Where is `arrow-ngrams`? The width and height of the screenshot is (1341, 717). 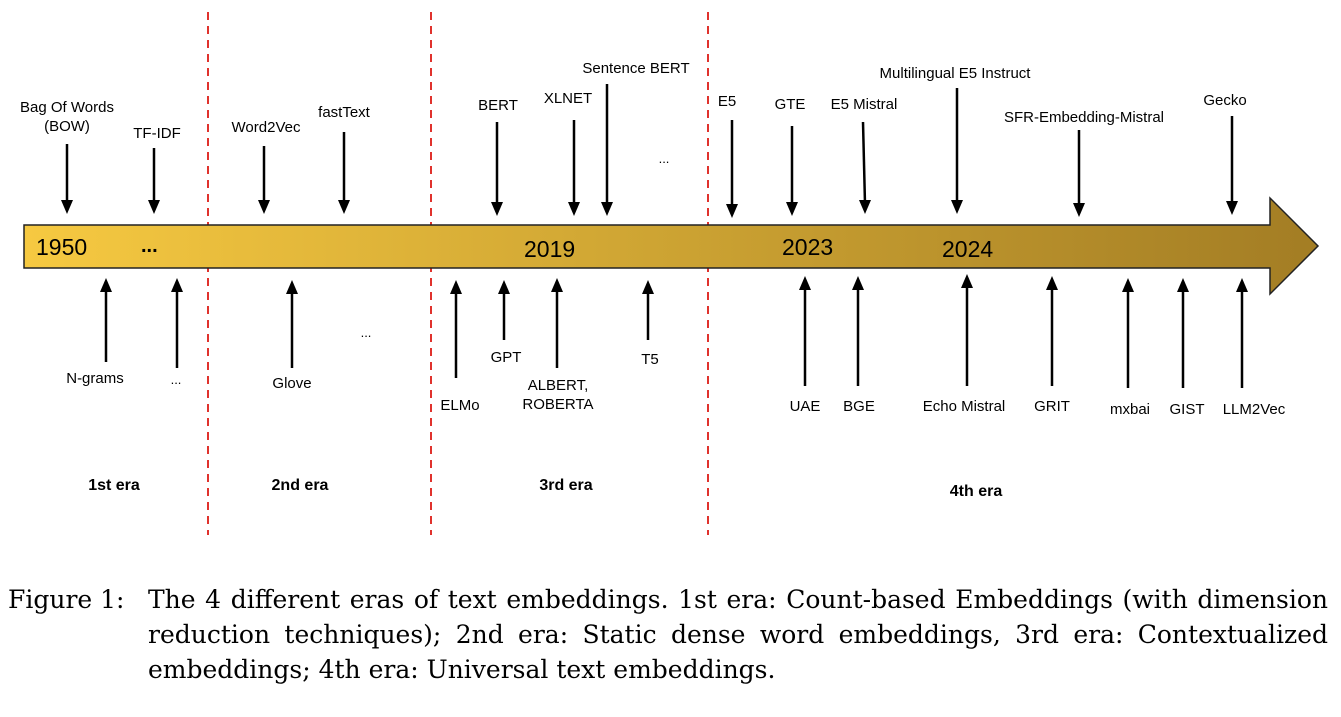
arrow-ngrams is located at coordinates (106, 320).